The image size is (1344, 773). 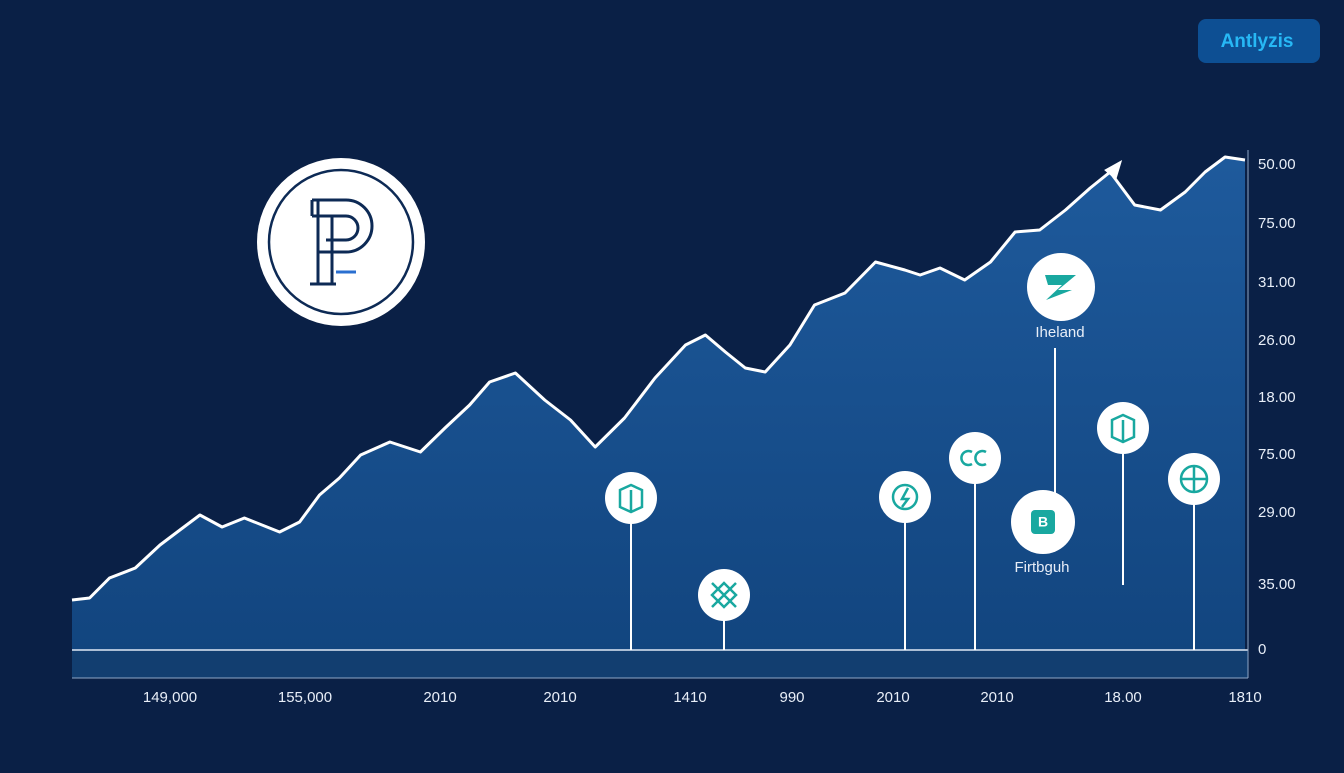 I want to click on baseline-band, so click(x=660, y=664).